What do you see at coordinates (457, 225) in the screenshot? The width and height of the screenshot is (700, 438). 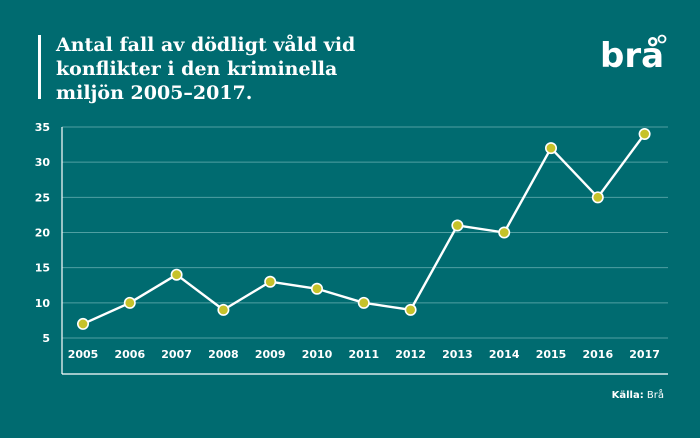 I see `data-point-2013` at bounding box center [457, 225].